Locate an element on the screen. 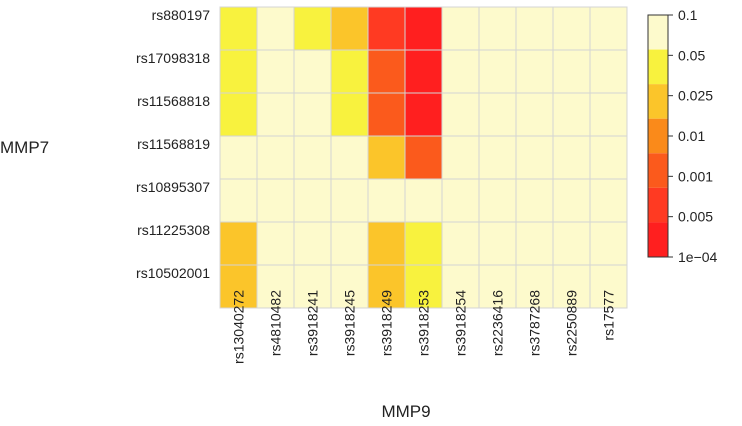  legend-label: 0.1 is located at coordinates (688, 15).